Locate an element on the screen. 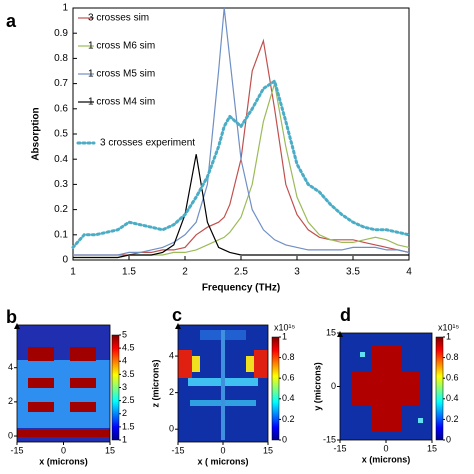  colorbar-tick-label: 4.5 is located at coordinates (128, 348).